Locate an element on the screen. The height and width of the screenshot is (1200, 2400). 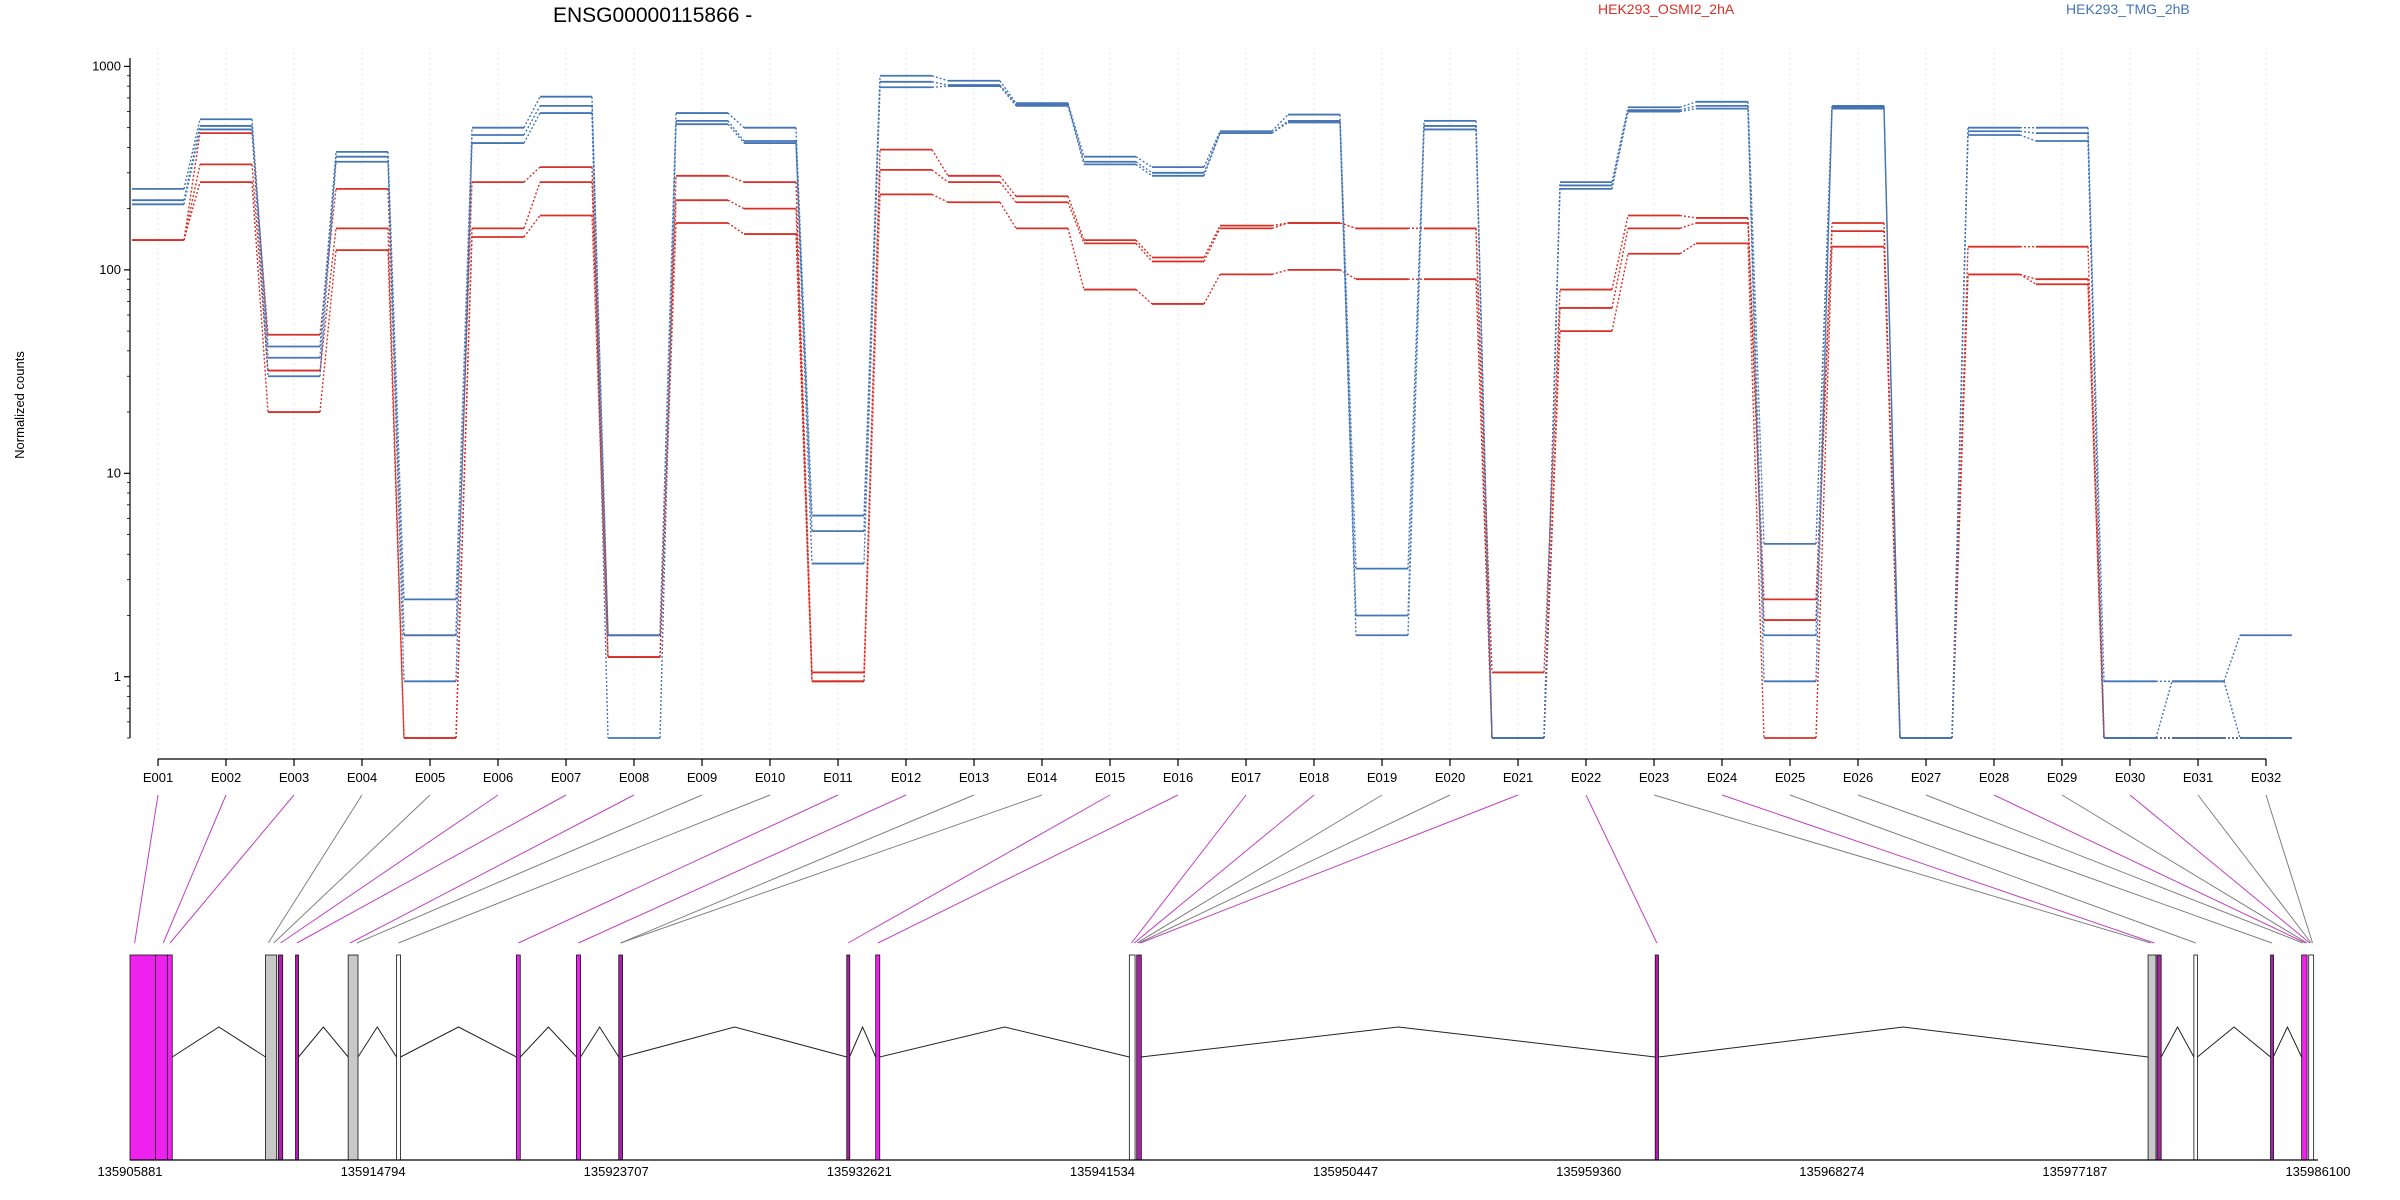
x-tick-label: E031 is located at coordinates (2198, 777).